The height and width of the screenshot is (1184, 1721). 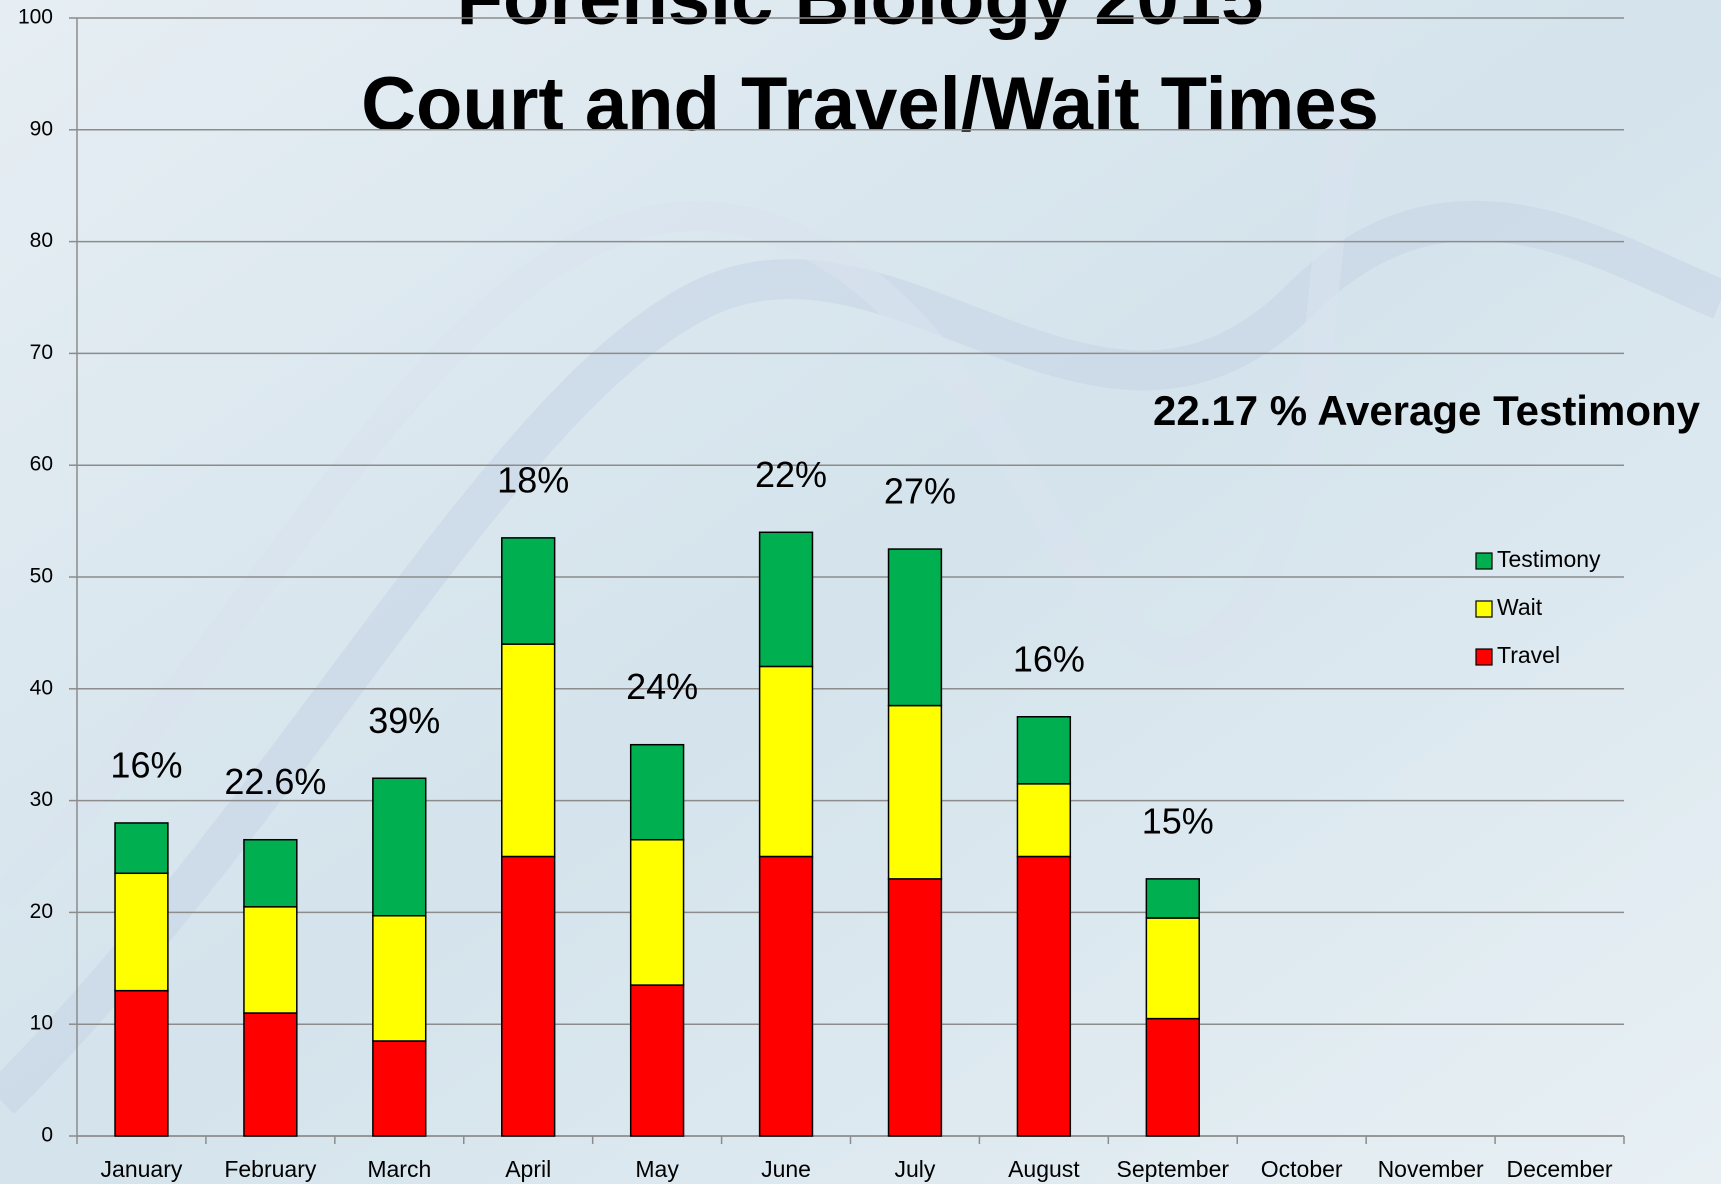 What do you see at coordinates (920, 491) in the screenshot?
I see `bar-label: 27%` at bounding box center [920, 491].